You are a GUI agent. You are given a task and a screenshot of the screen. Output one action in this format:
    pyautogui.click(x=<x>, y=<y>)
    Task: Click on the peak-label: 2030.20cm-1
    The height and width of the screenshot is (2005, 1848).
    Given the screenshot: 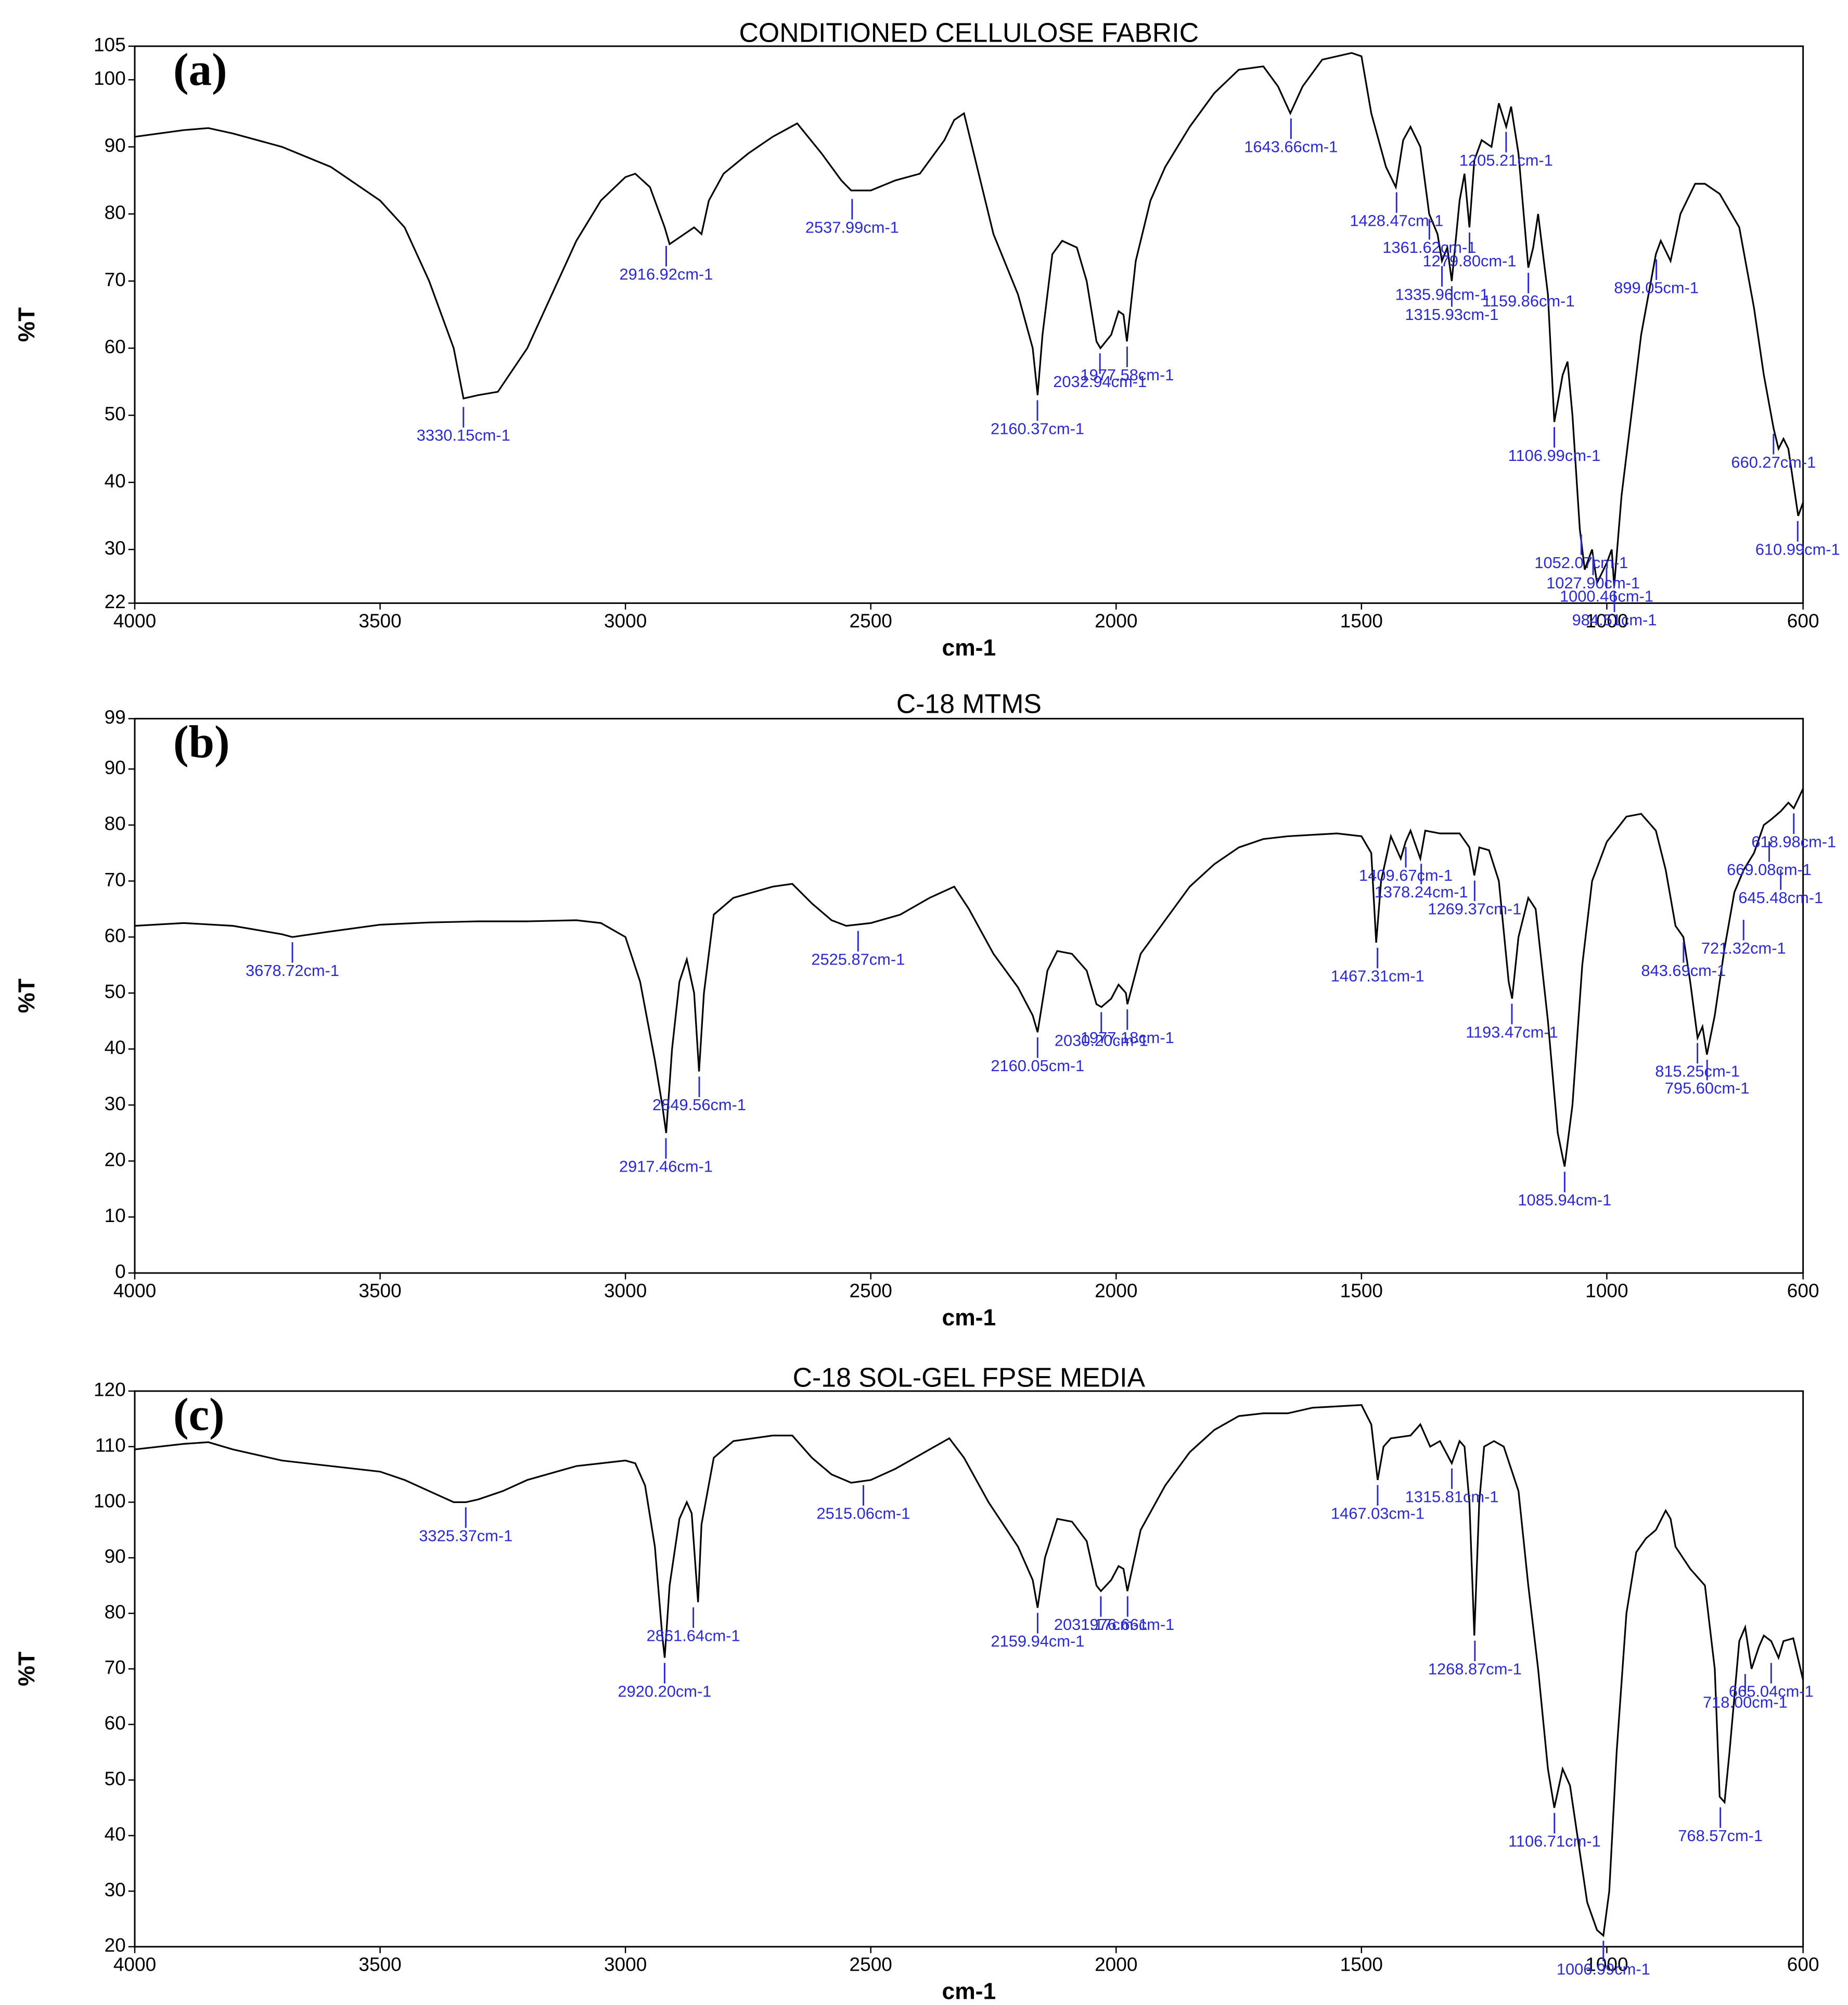 What is the action you would take?
    pyautogui.click(x=1101, y=1040)
    